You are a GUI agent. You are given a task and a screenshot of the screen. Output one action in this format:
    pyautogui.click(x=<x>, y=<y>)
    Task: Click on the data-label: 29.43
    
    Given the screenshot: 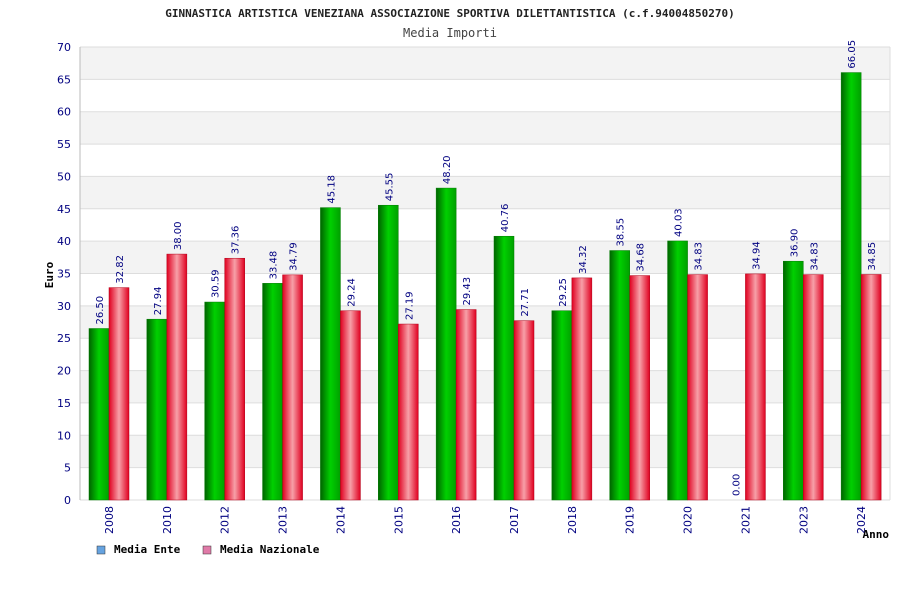 What is the action you would take?
    pyautogui.click(x=467, y=291)
    